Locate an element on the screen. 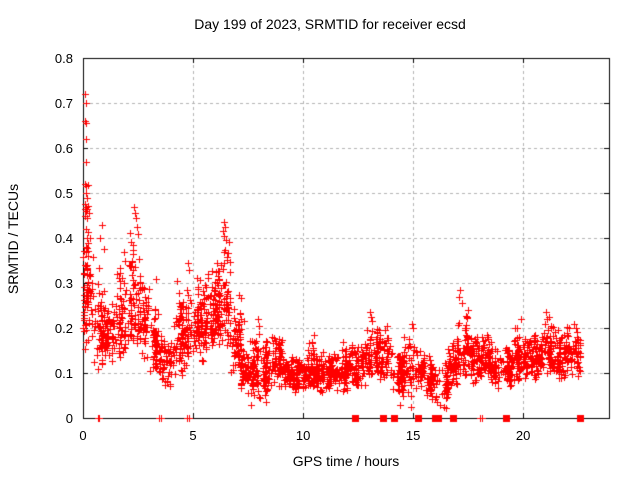 This screenshot has width=640, height=480. x-tick-label: 0 is located at coordinates (83, 435).